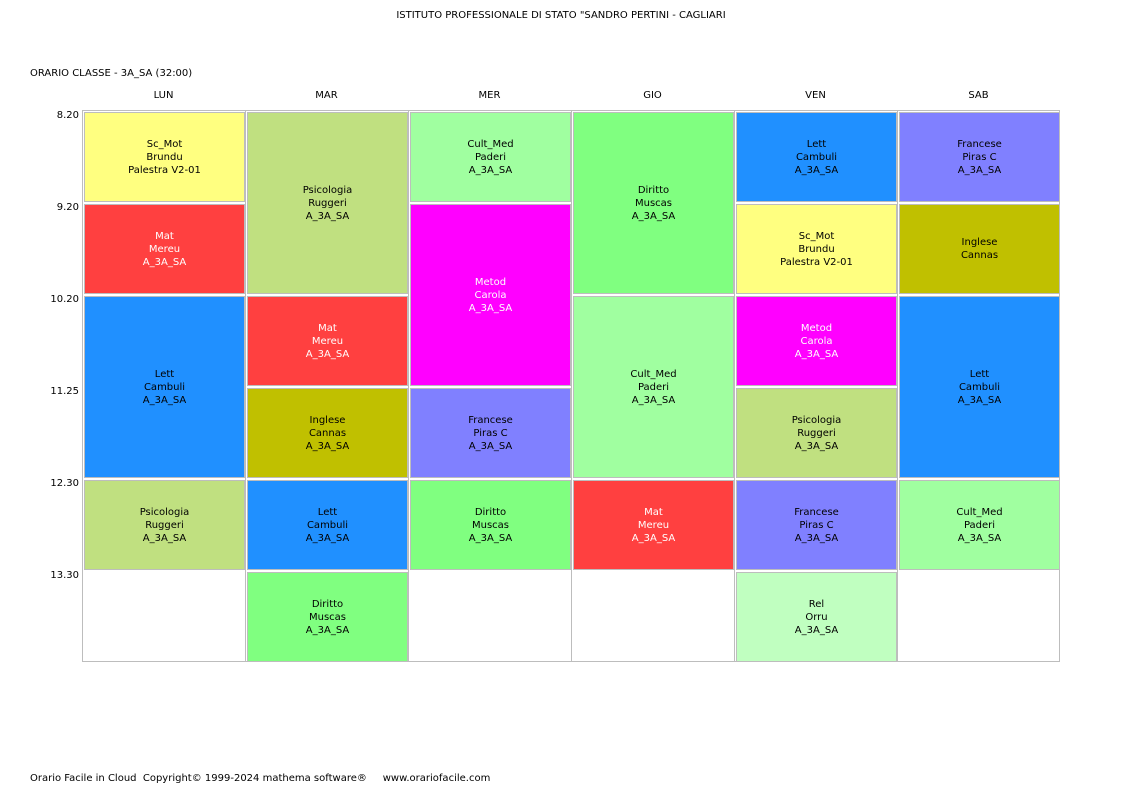 The height and width of the screenshot is (793, 1122). What do you see at coordinates (64, 391) in the screenshot?
I see `time-label: 11.25` at bounding box center [64, 391].